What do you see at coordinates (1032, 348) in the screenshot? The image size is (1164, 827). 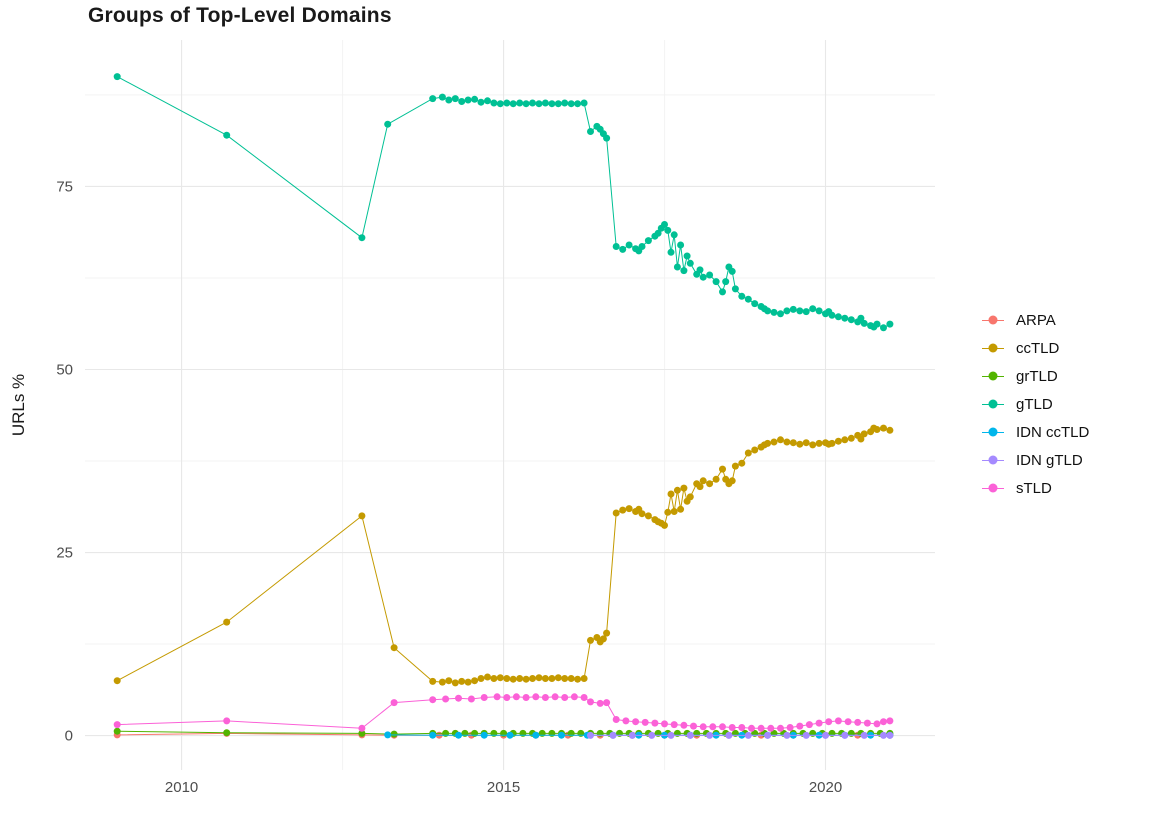 I see `legend-item-cctld: ccTLD` at bounding box center [1032, 348].